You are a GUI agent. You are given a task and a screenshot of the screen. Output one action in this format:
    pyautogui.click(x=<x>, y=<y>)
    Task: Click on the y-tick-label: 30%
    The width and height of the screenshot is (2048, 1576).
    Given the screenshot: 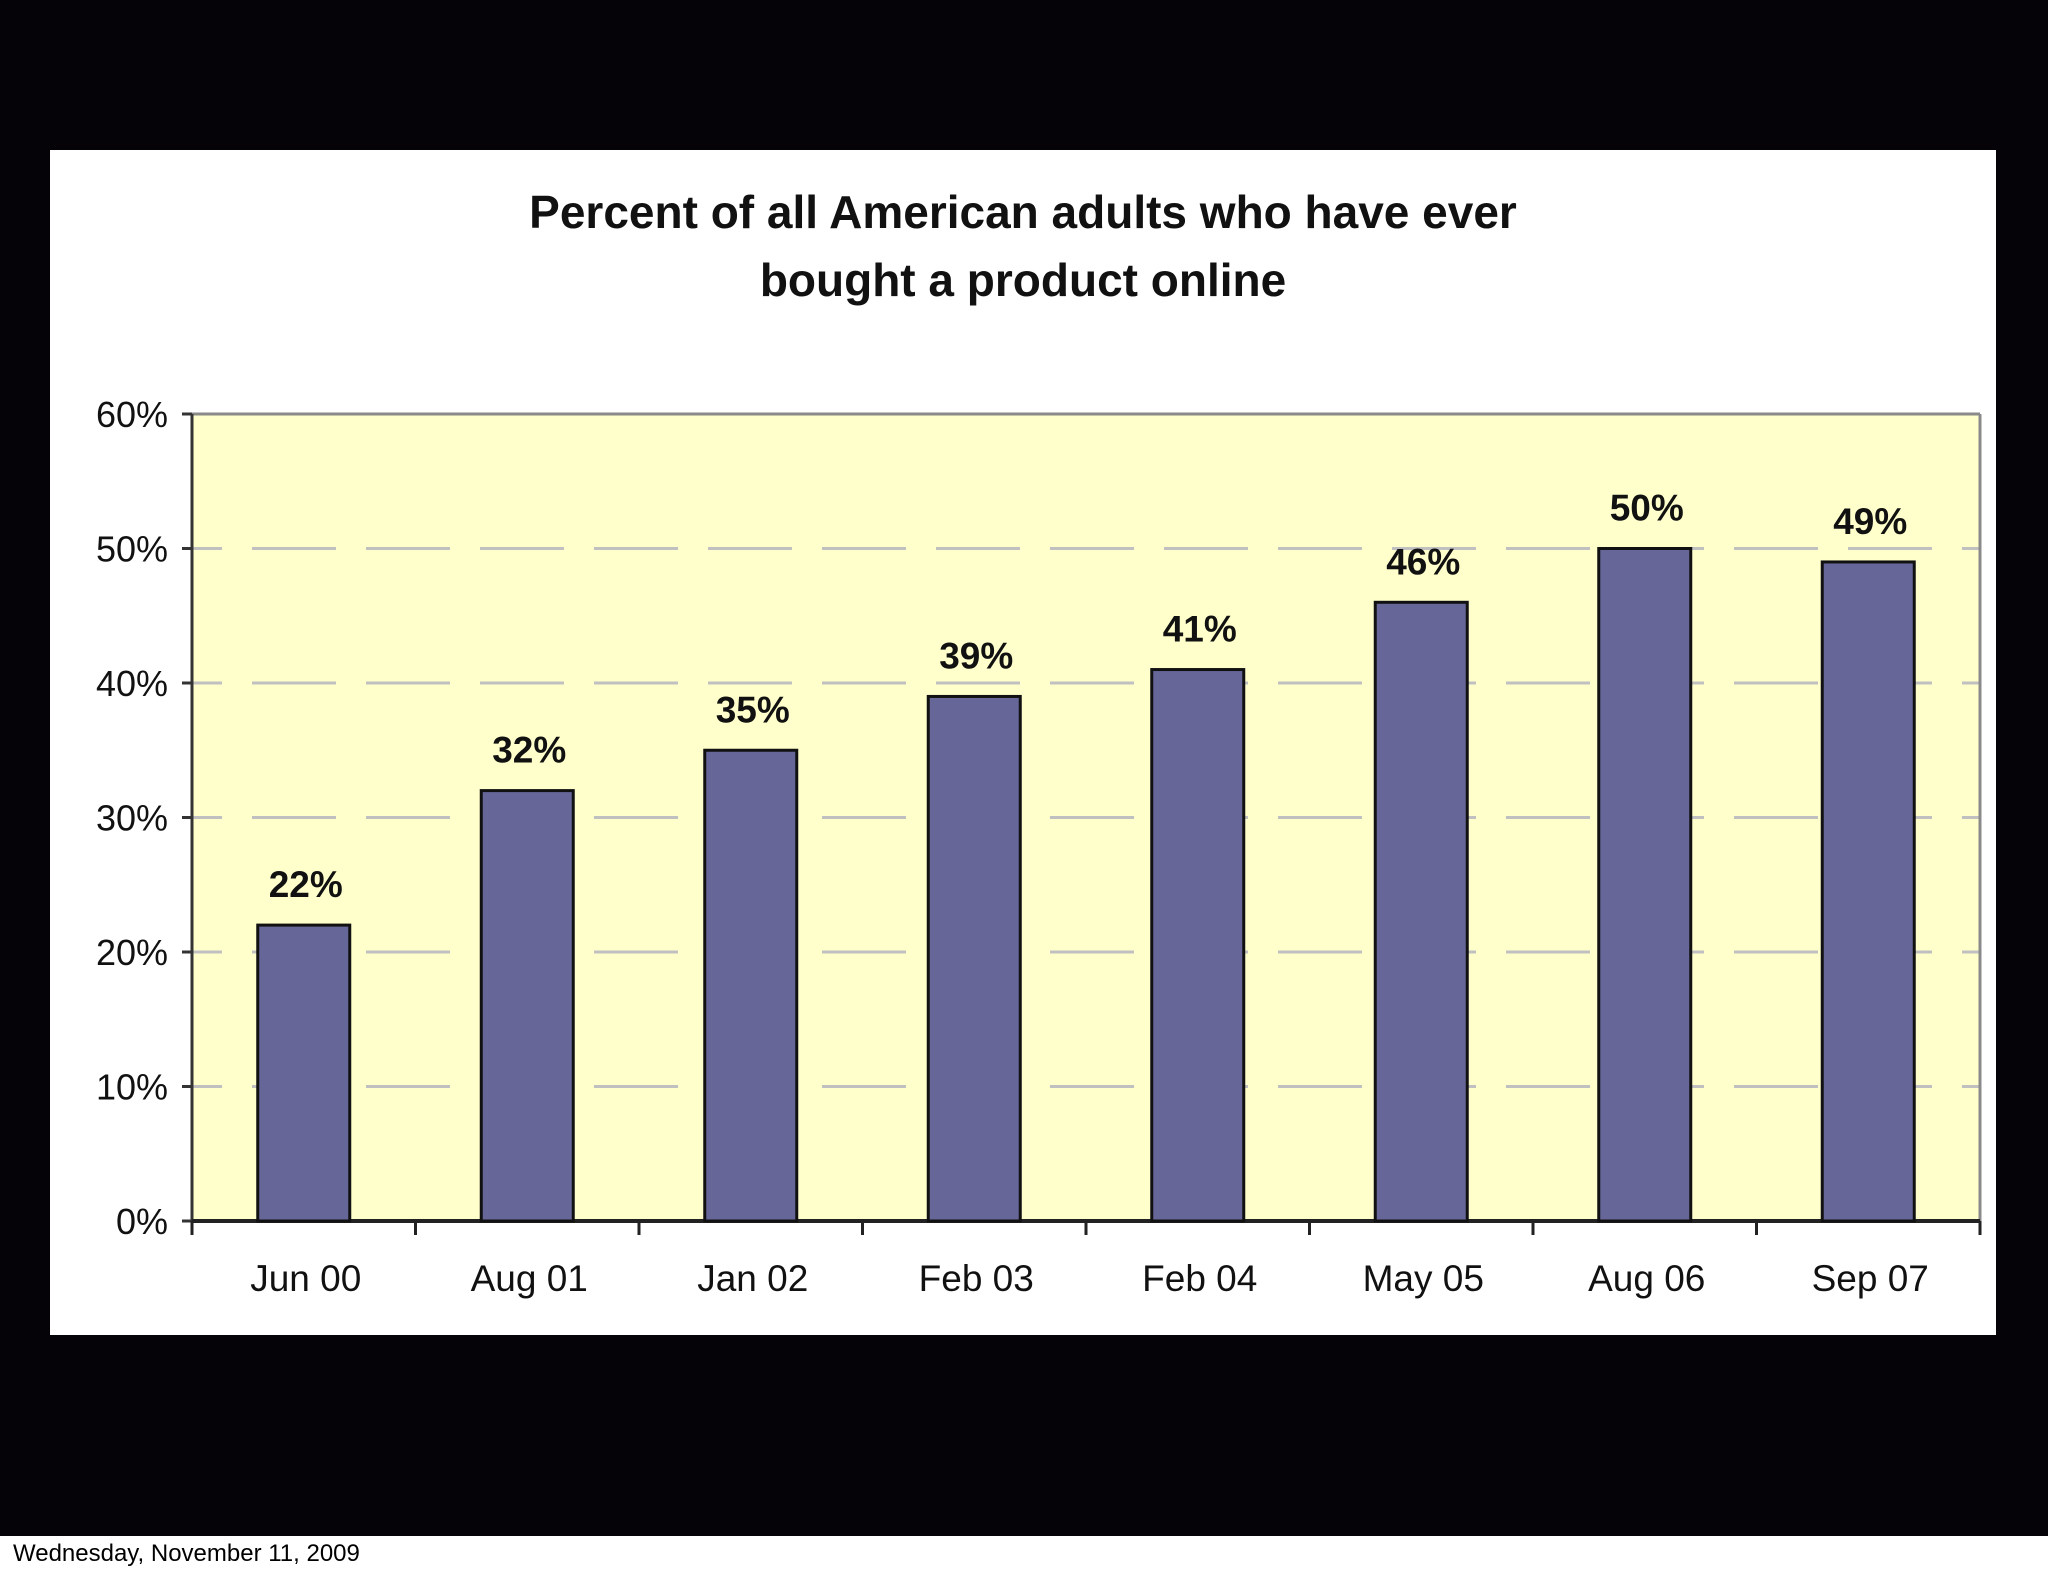 What is the action you would take?
    pyautogui.click(x=132, y=818)
    